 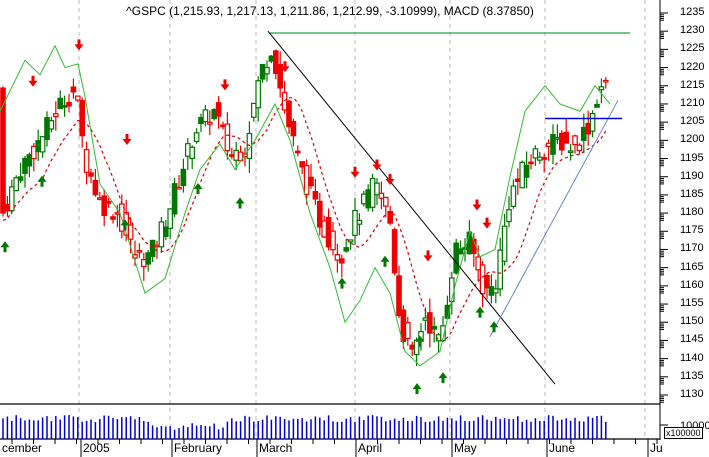 I want to click on volume-unit-label: x100000, so click(x=683, y=433).